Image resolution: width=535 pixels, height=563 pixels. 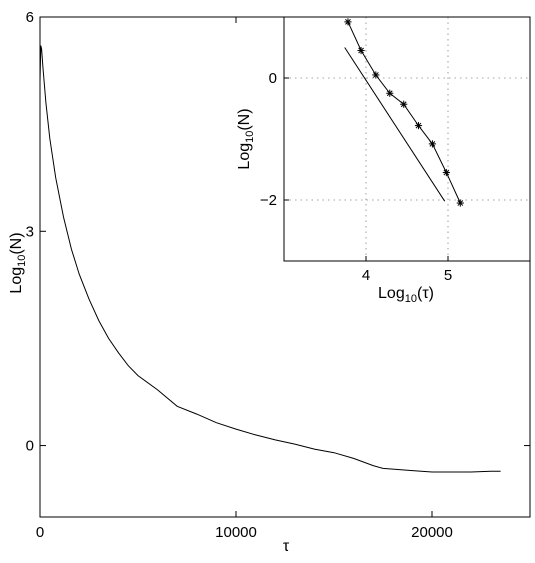 I want to click on main-x-tick-label: 10000, so click(x=236, y=532).